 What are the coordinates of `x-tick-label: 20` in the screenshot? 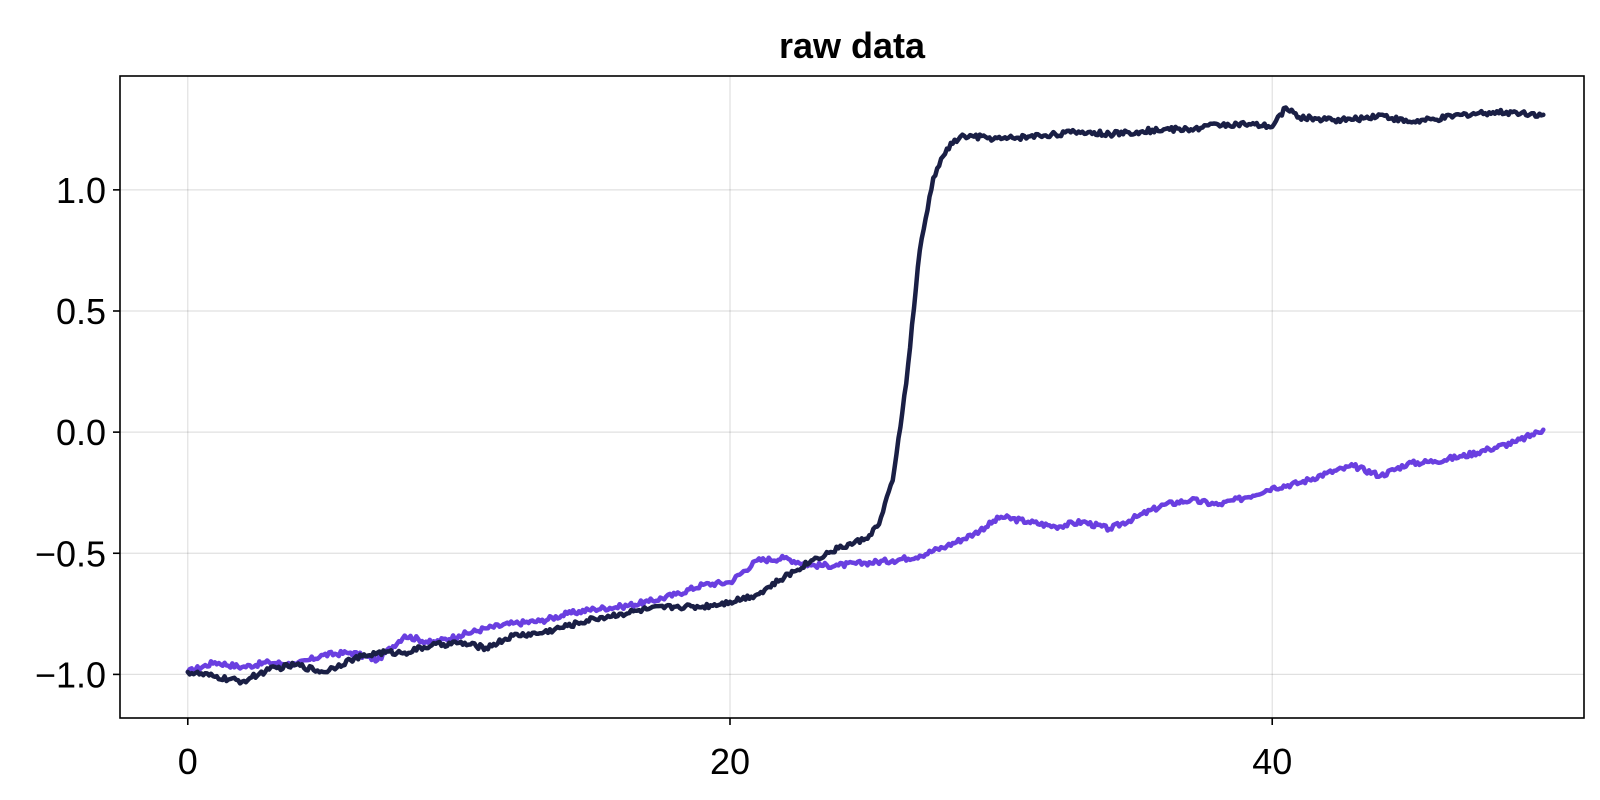 It's located at (730, 761).